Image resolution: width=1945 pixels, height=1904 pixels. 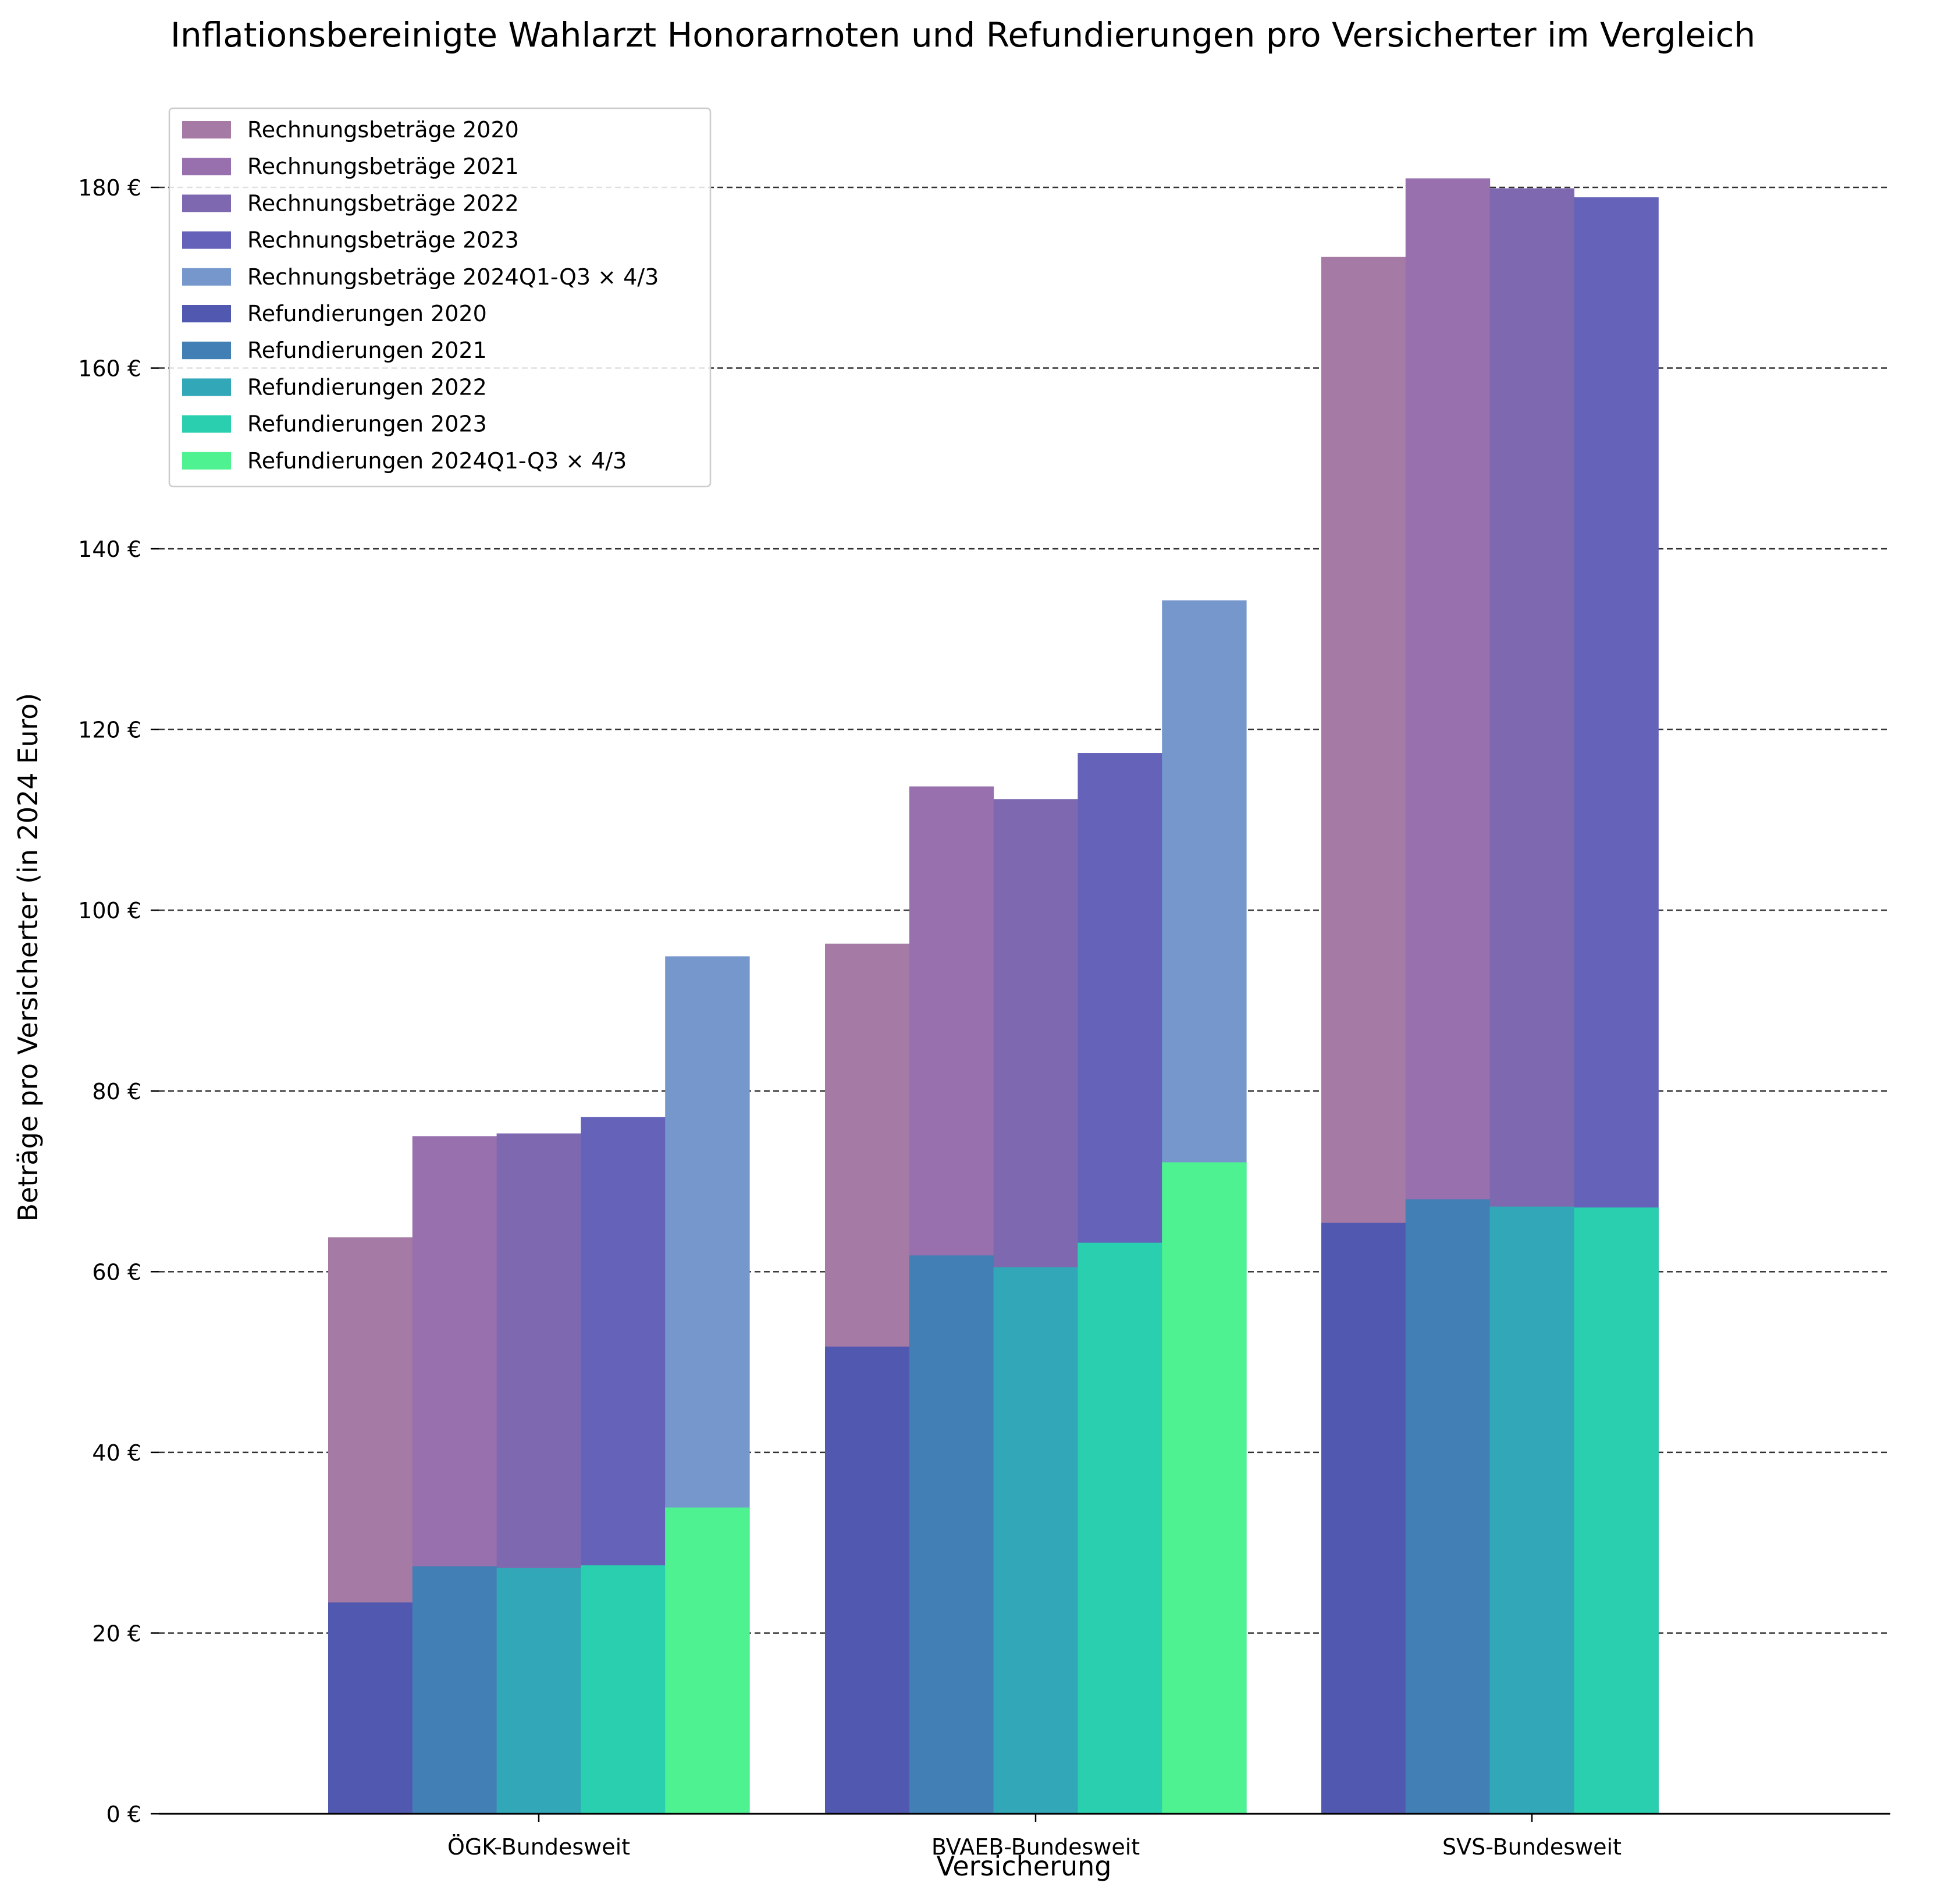 What do you see at coordinates (383, 130) in the screenshot?
I see `legend-entry-label: Rechnungsbeträge 2020` at bounding box center [383, 130].